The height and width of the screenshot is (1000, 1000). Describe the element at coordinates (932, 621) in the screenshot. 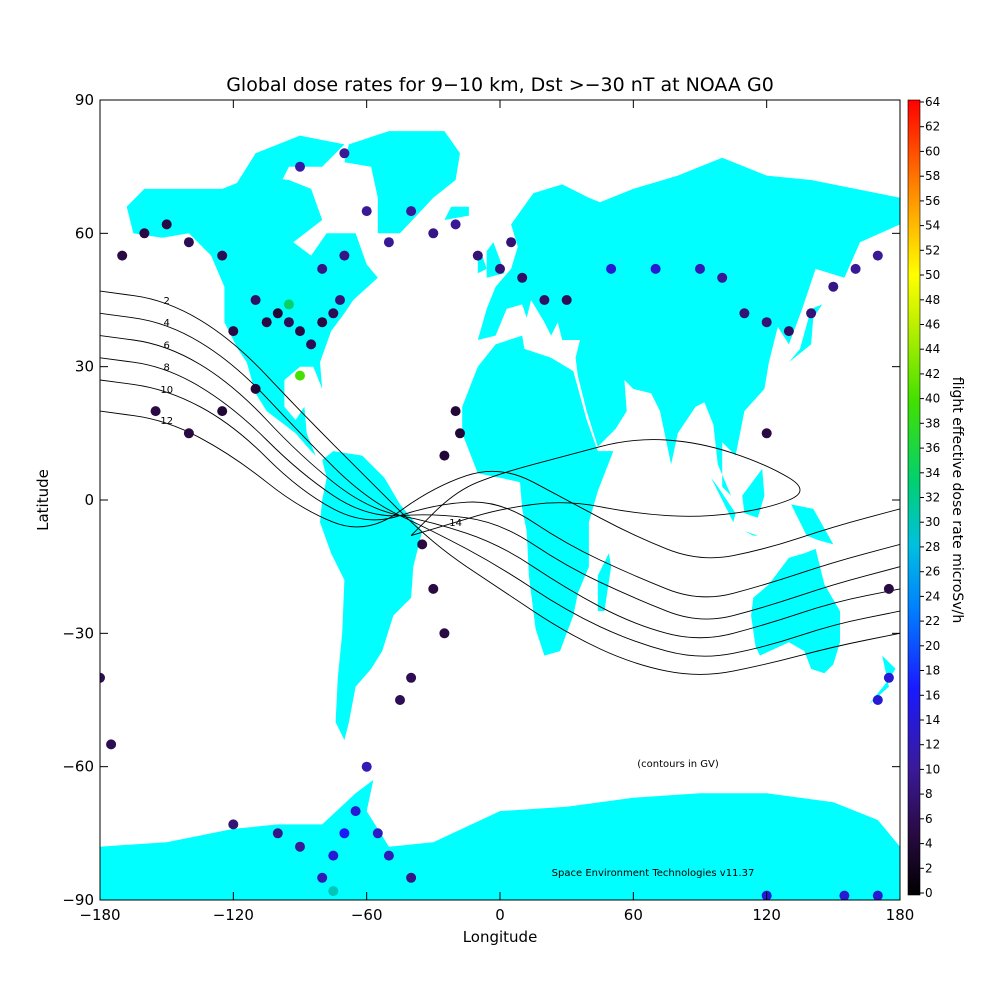

I see `colorbar-tick-label: 22` at that location.